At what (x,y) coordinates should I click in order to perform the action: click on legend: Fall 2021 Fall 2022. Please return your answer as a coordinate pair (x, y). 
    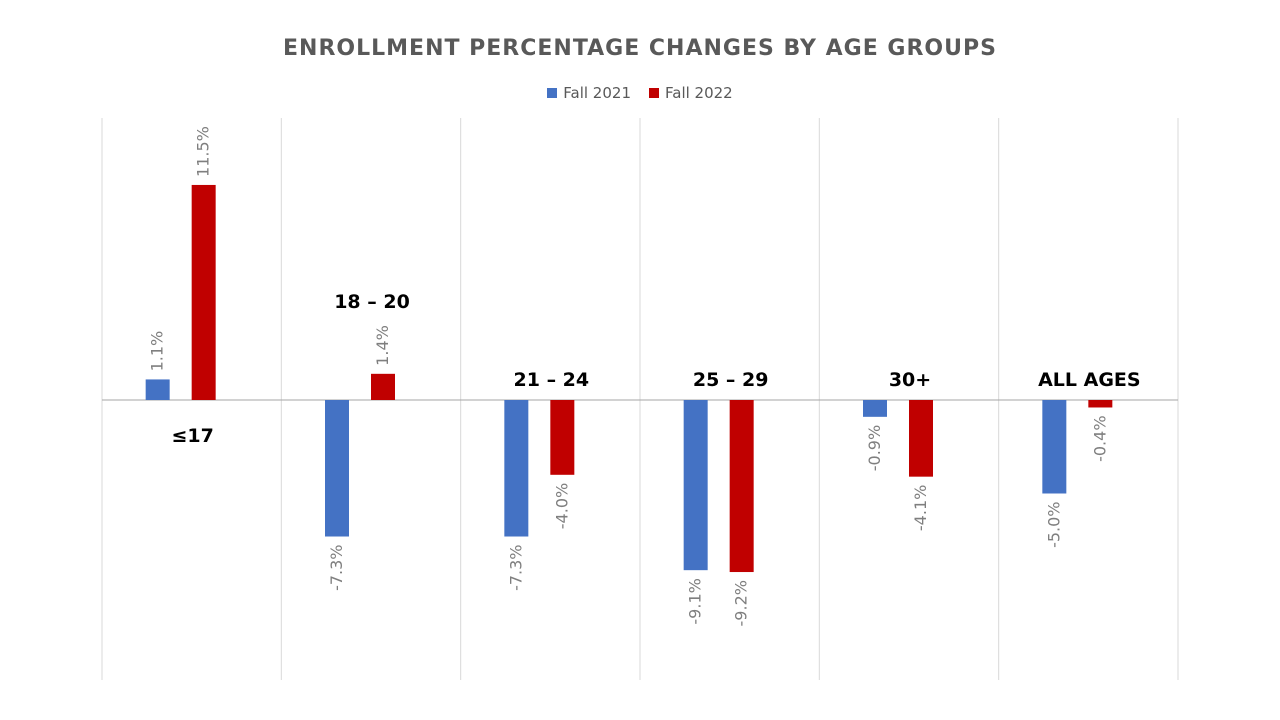
    Looking at the image, I should click on (640, 93).